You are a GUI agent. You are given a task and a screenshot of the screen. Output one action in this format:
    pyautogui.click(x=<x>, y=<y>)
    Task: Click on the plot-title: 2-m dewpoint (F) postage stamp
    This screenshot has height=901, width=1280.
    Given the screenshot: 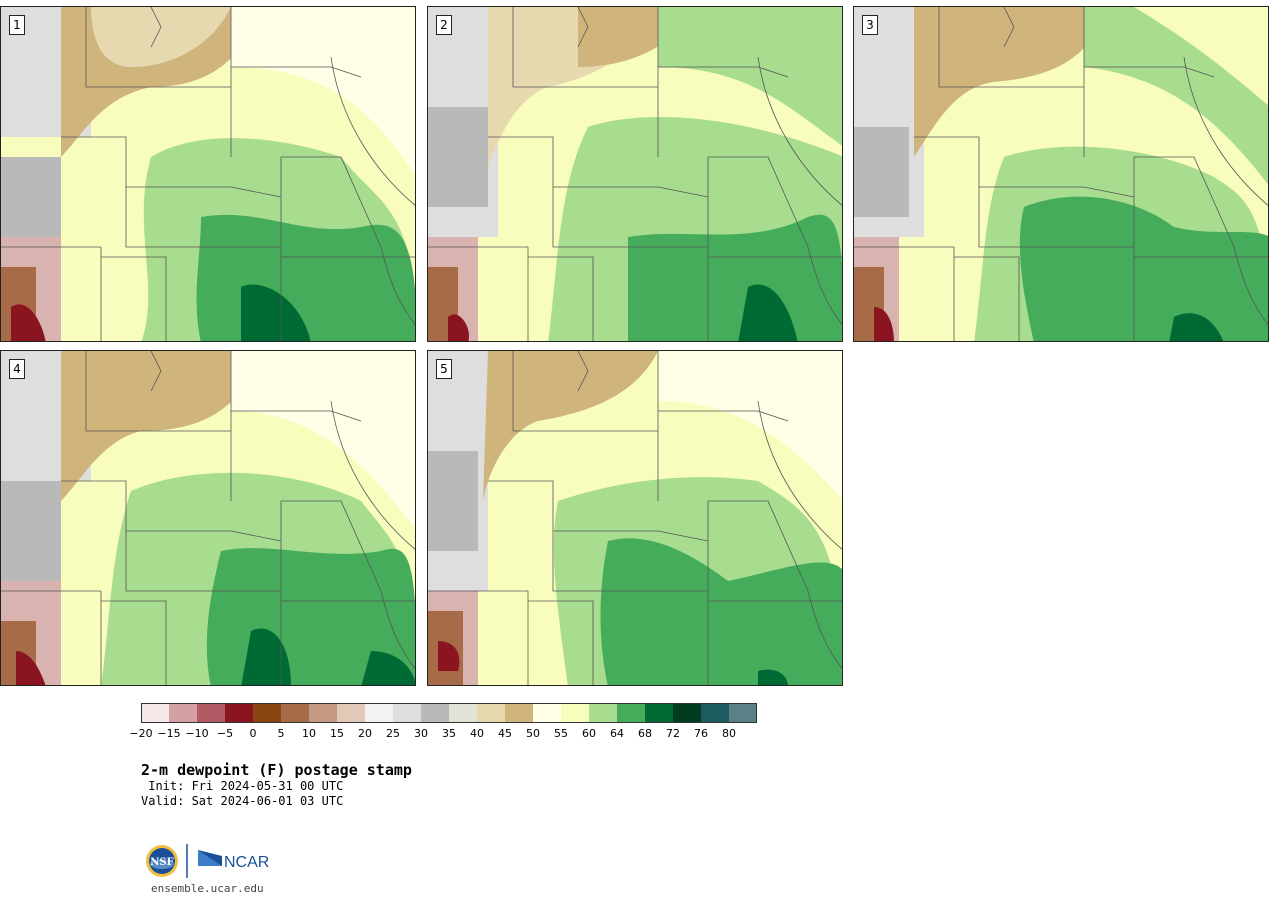 What is the action you would take?
    pyautogui.click(x=276, y=770)
    